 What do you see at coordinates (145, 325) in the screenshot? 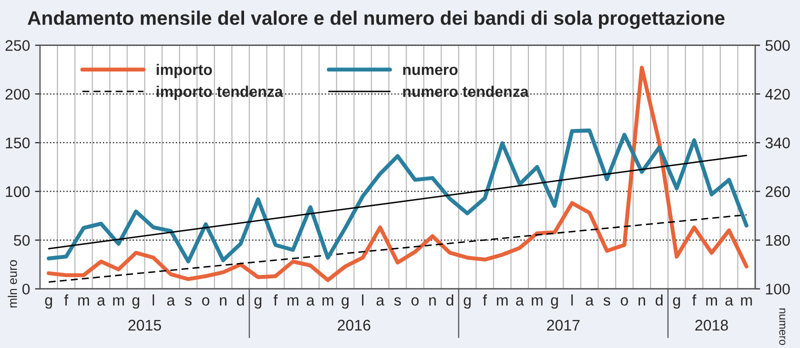
I see `text: 2015` at bounding box center [145, 325].